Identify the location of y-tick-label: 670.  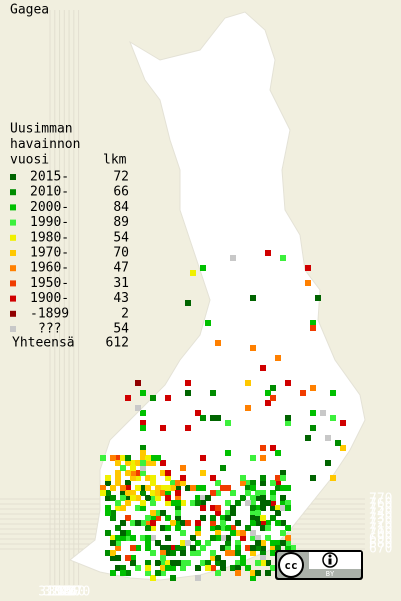
(380, 549).